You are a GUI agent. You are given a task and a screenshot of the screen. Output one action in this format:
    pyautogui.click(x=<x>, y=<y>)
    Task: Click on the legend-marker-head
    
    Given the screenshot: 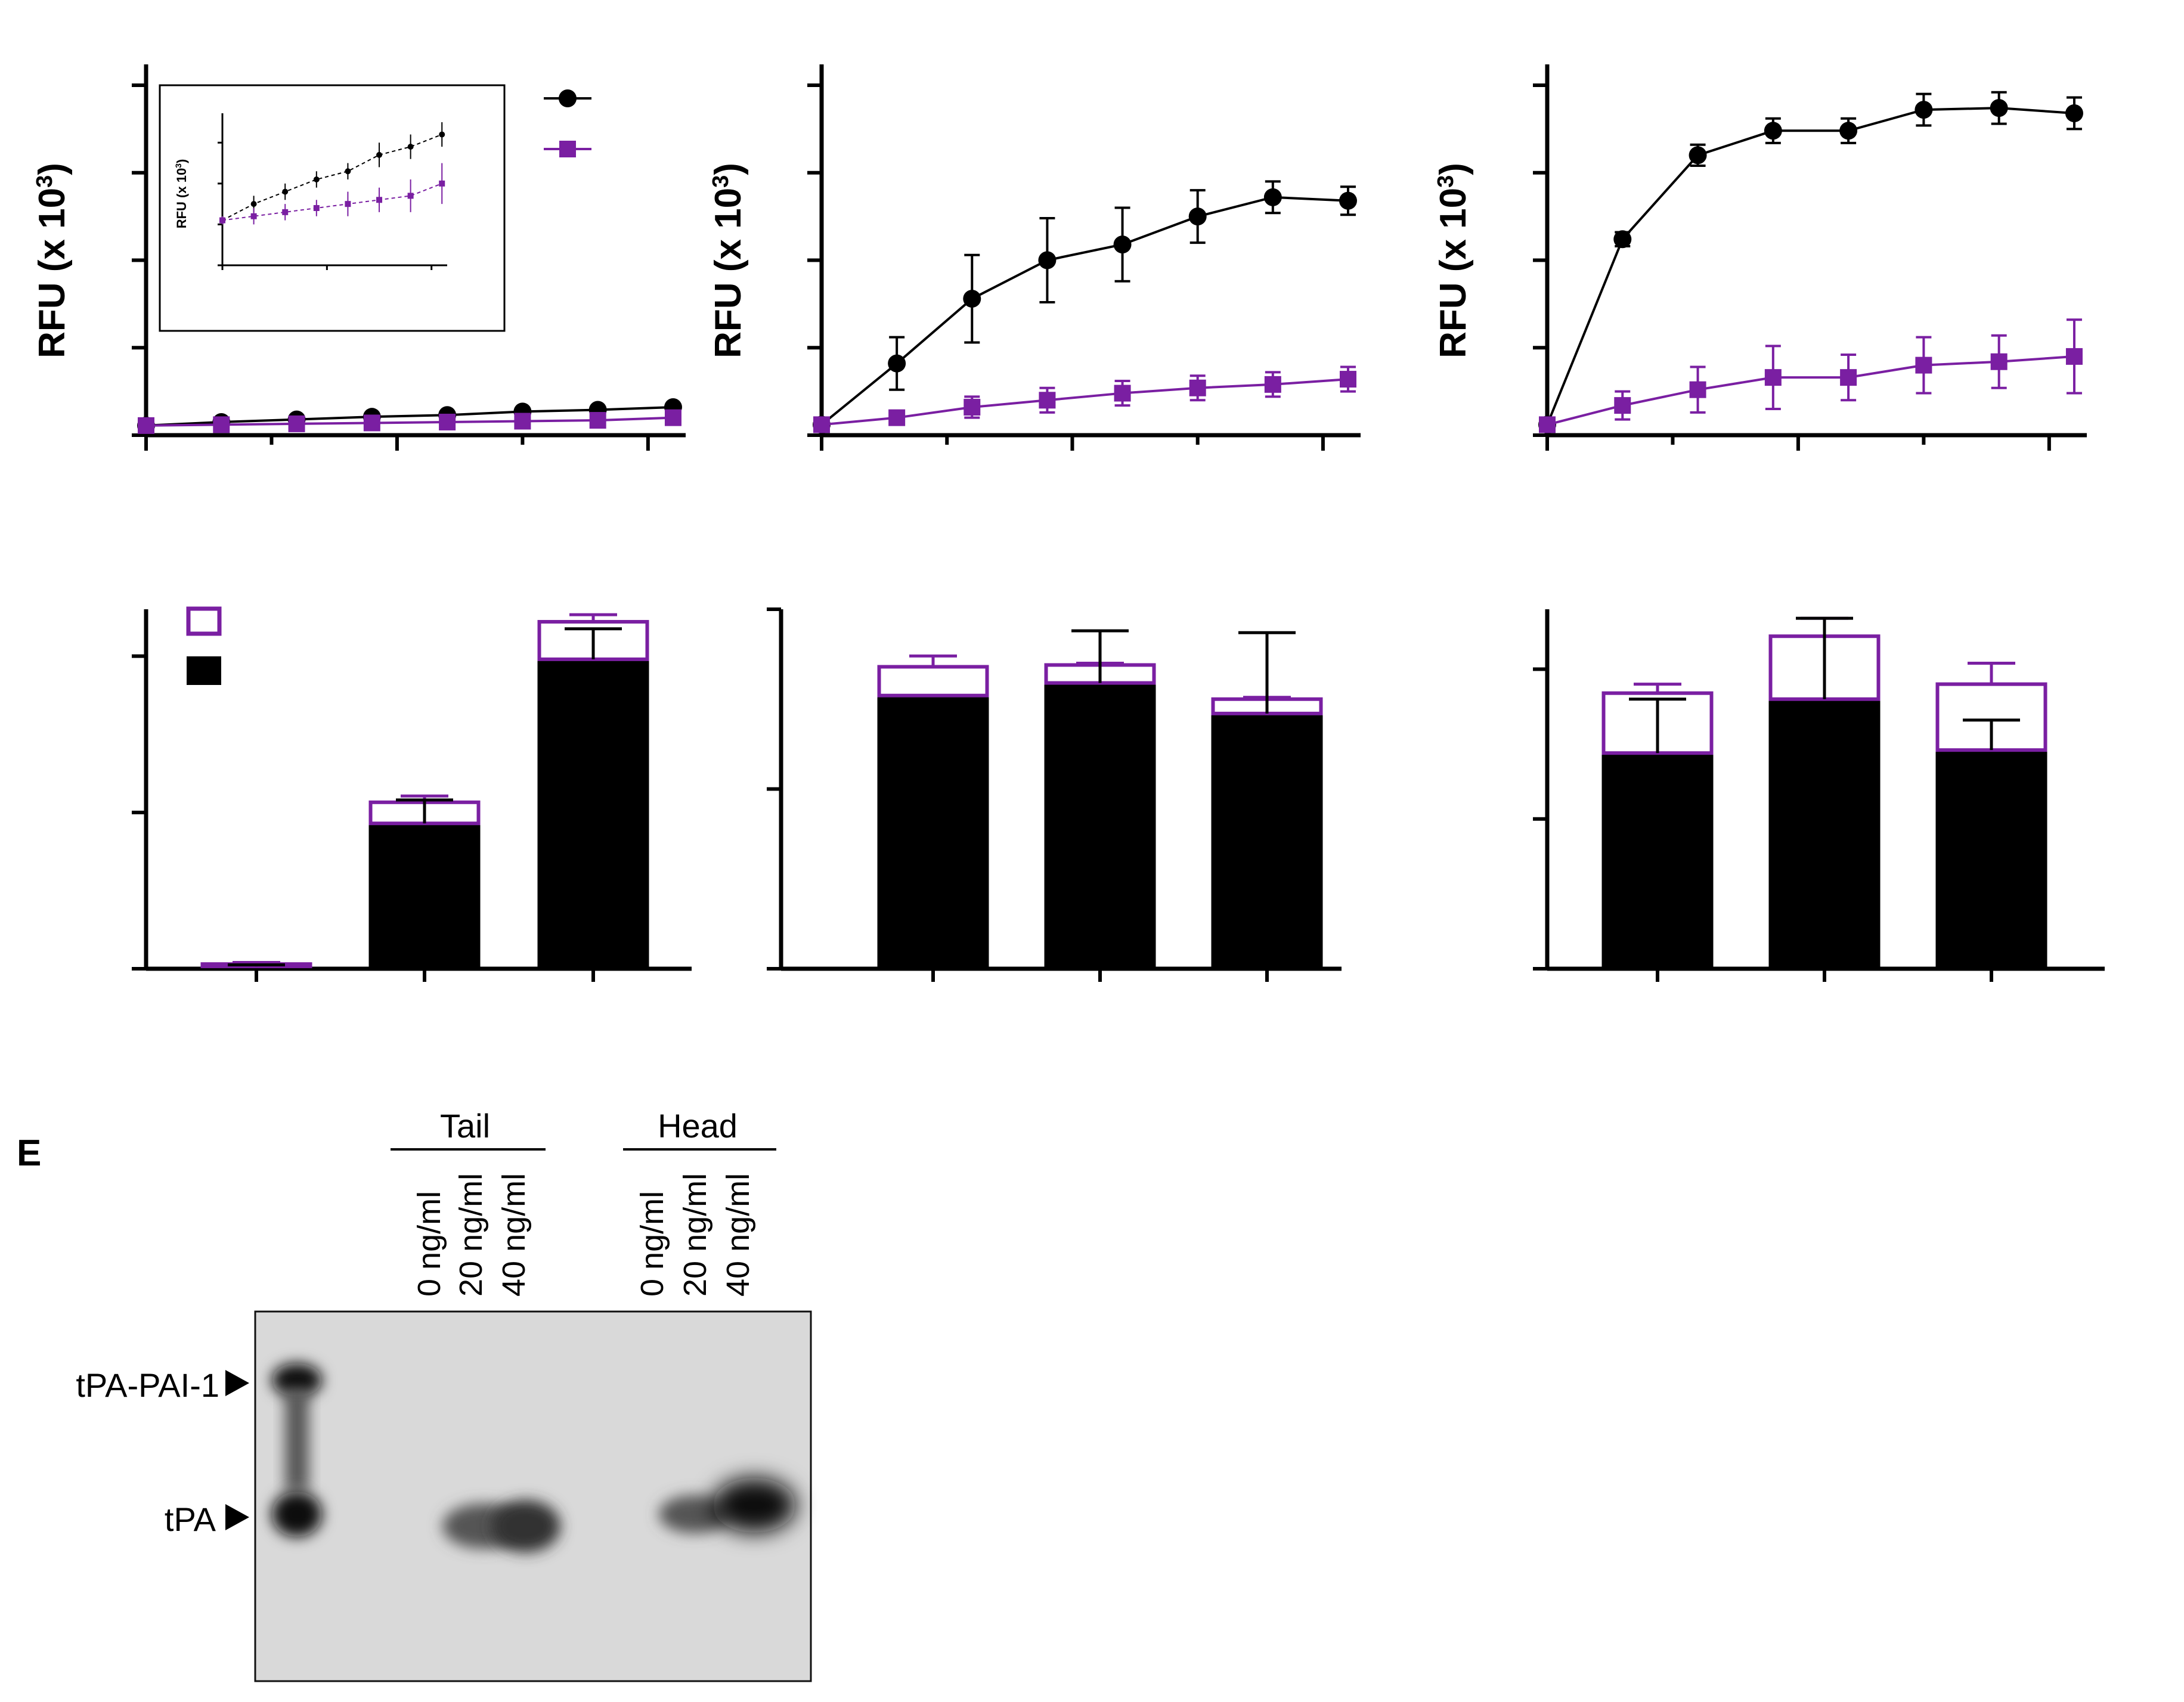 What is the action you would take?
    pyautogui.click(x=568, y=98)
    